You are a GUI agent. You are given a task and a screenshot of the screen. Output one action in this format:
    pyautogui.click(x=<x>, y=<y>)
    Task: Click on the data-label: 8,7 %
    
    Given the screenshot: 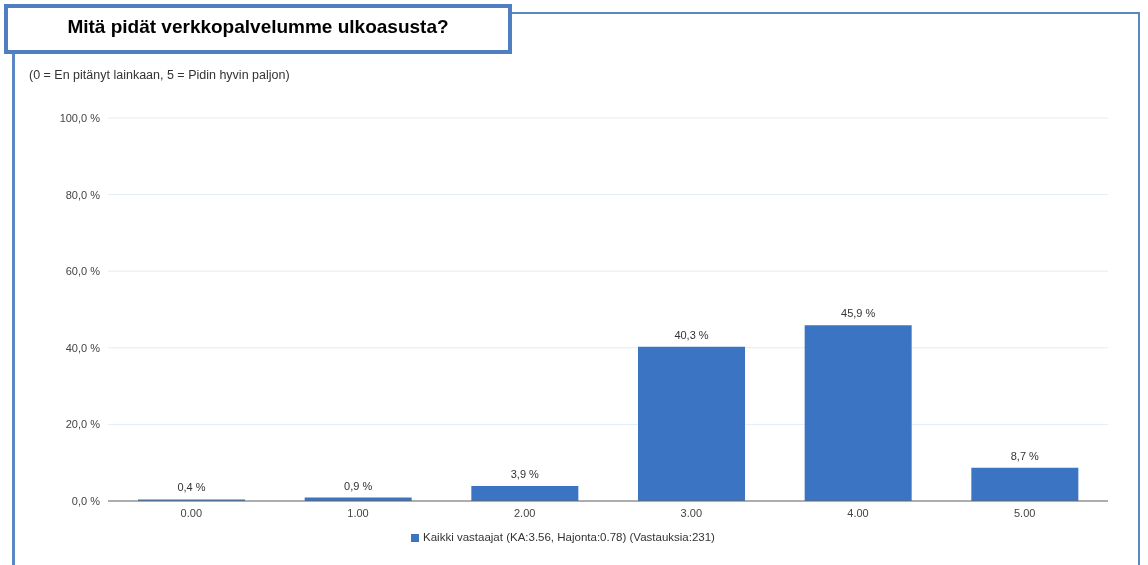 What is the action you would take?
    pyautogui.click(x=1025, y=455)
    